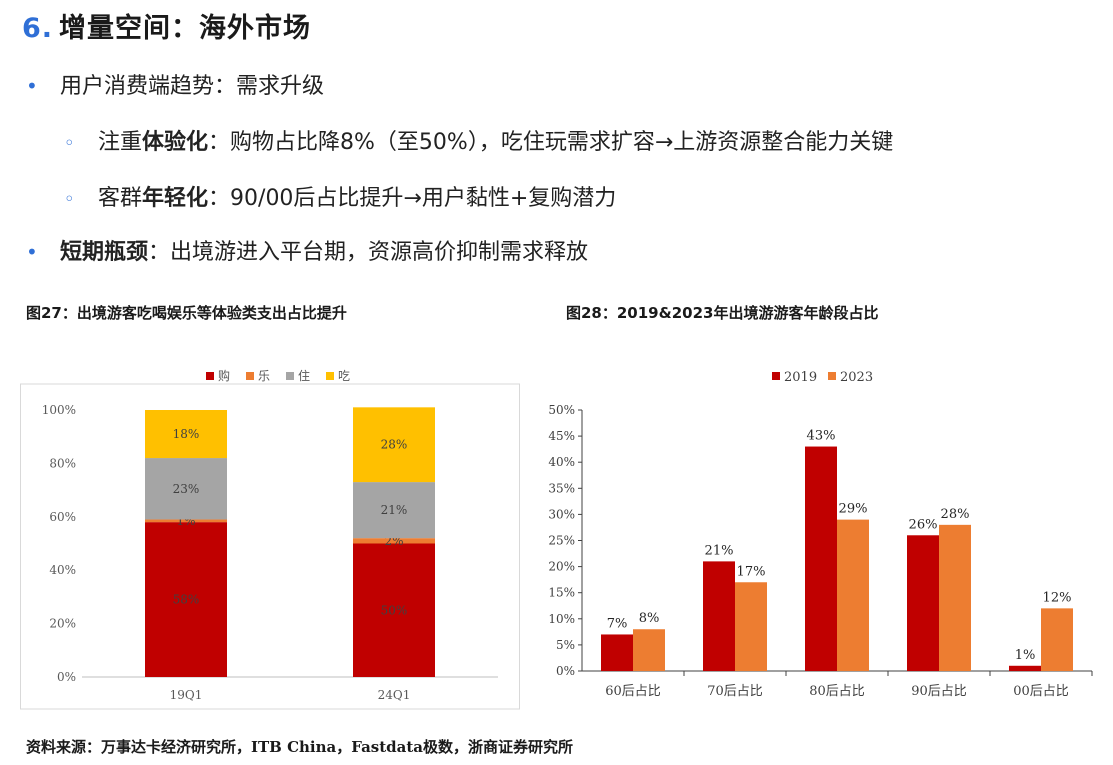  Describe the element at coordinates (120, 142) in the screenshot. I see `bullet-text-pre: 注重` at that location.